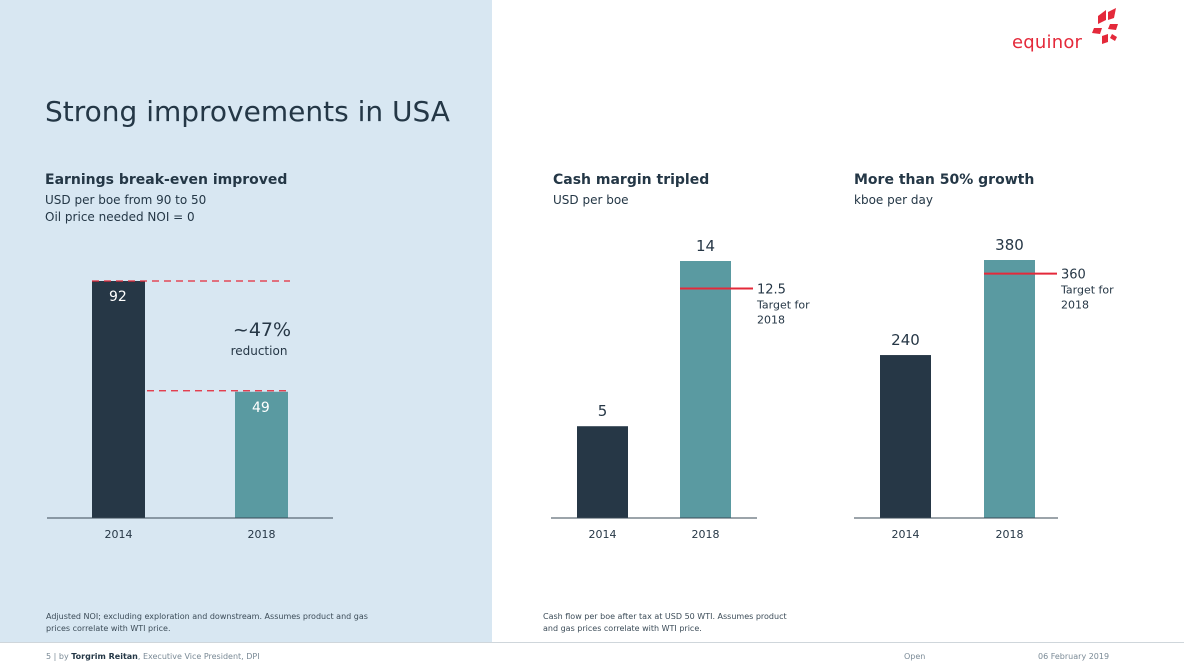 The height and width of the screenshot is (667, 1184). Describe the element at coordinates (705, 246) in the screenshot. I see `chart2-value-label-2018: 14` at that location.